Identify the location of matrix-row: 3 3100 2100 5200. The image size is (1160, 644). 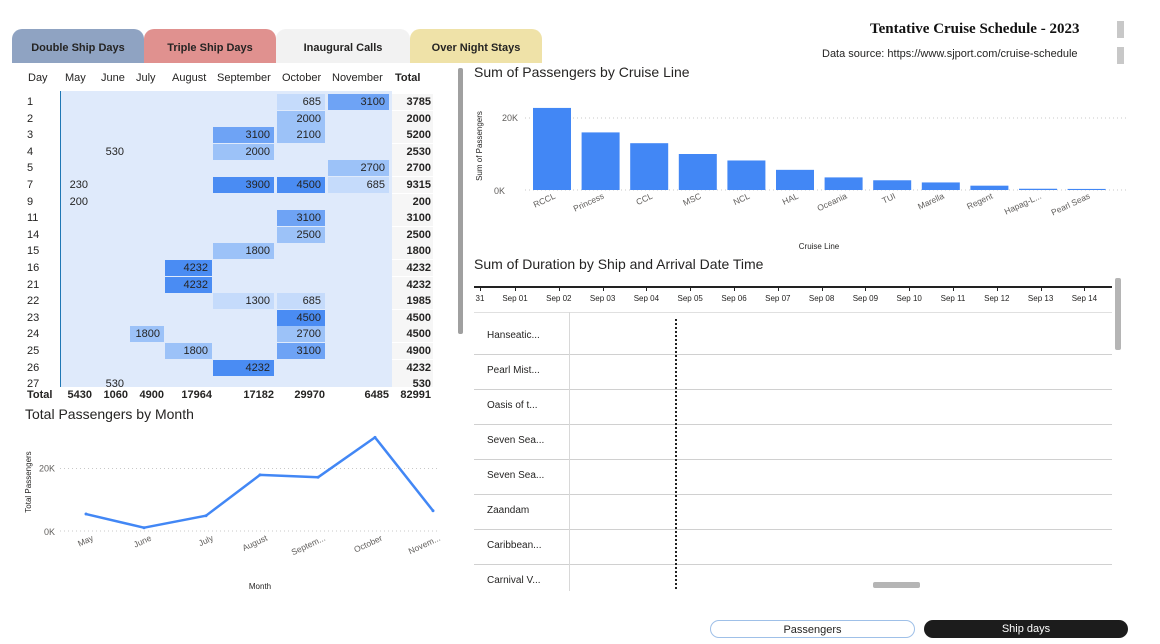
(230, 135).